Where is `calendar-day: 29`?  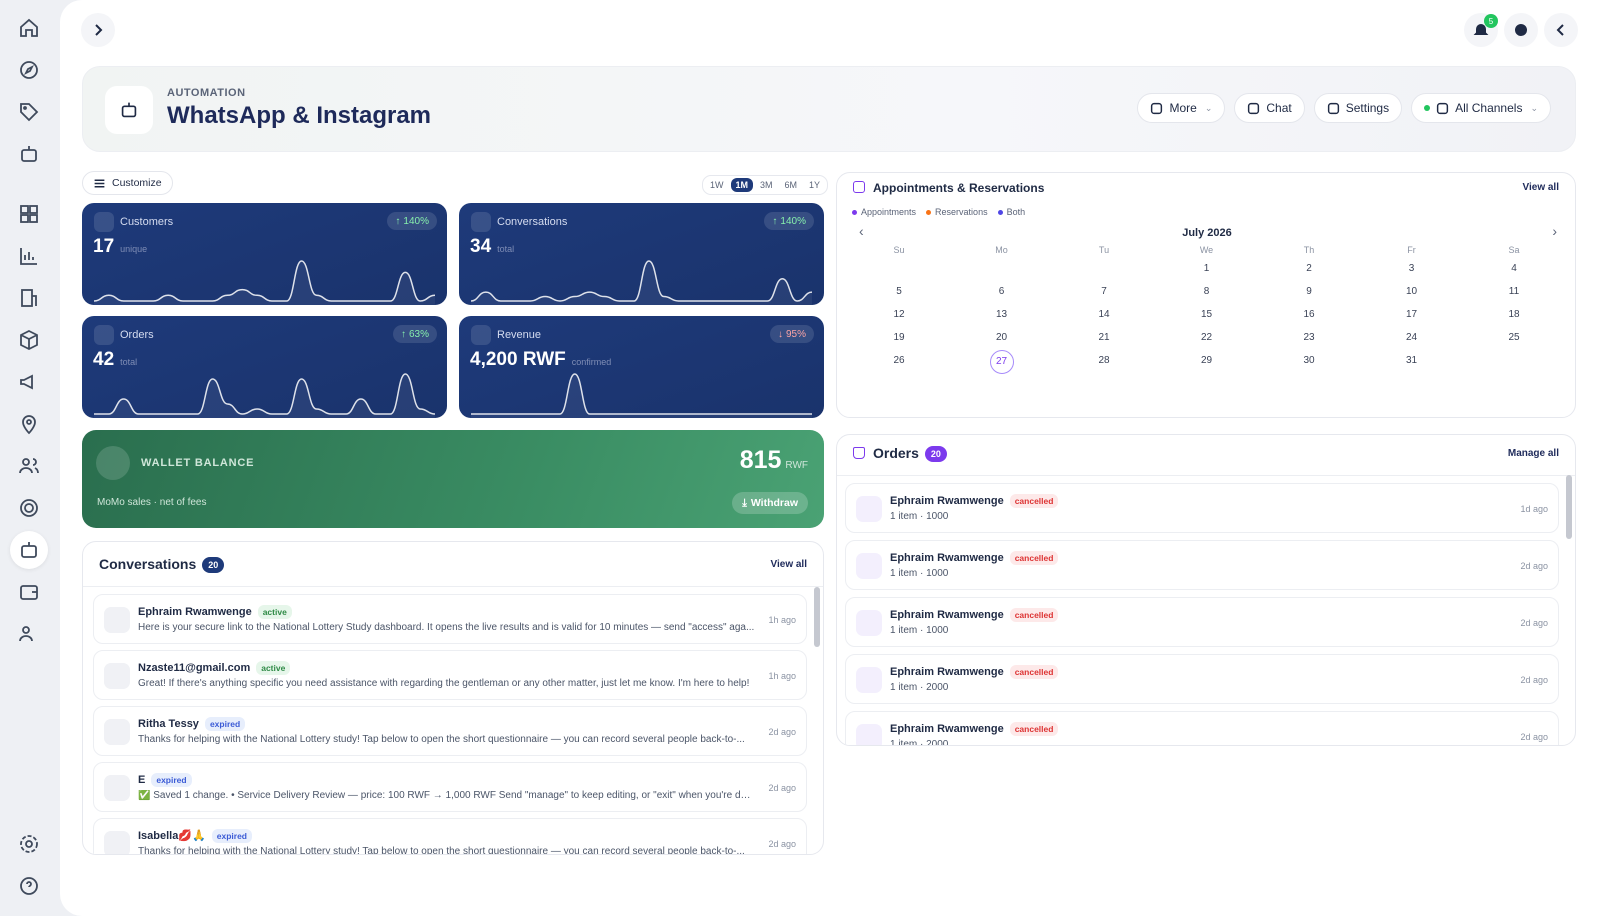 calendar-day: 29 is located at coordinates (1206, 360).